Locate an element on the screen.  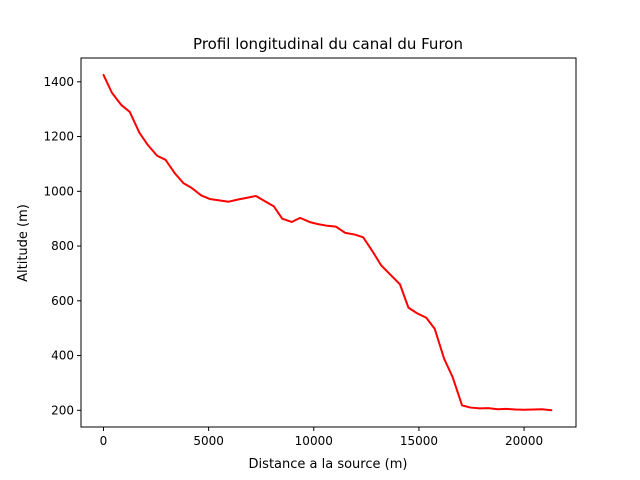
x-tick-label: 0 is located at coordinates (104, 441).